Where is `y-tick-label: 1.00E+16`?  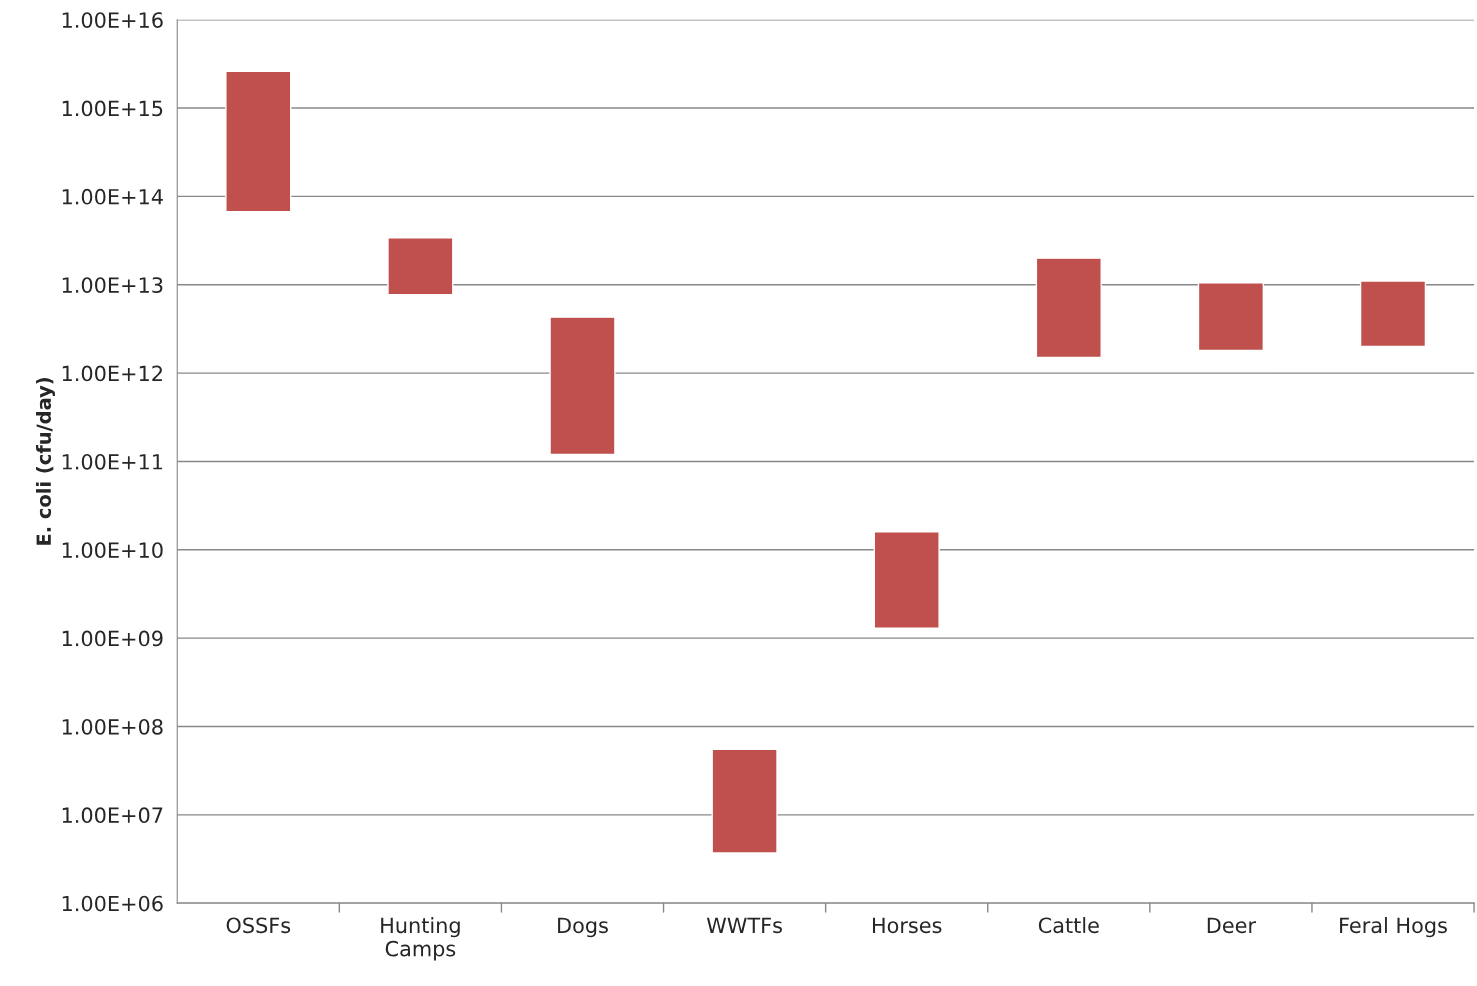
y-tick-label: 1.00E+16 is located at coordinates (112, 20).